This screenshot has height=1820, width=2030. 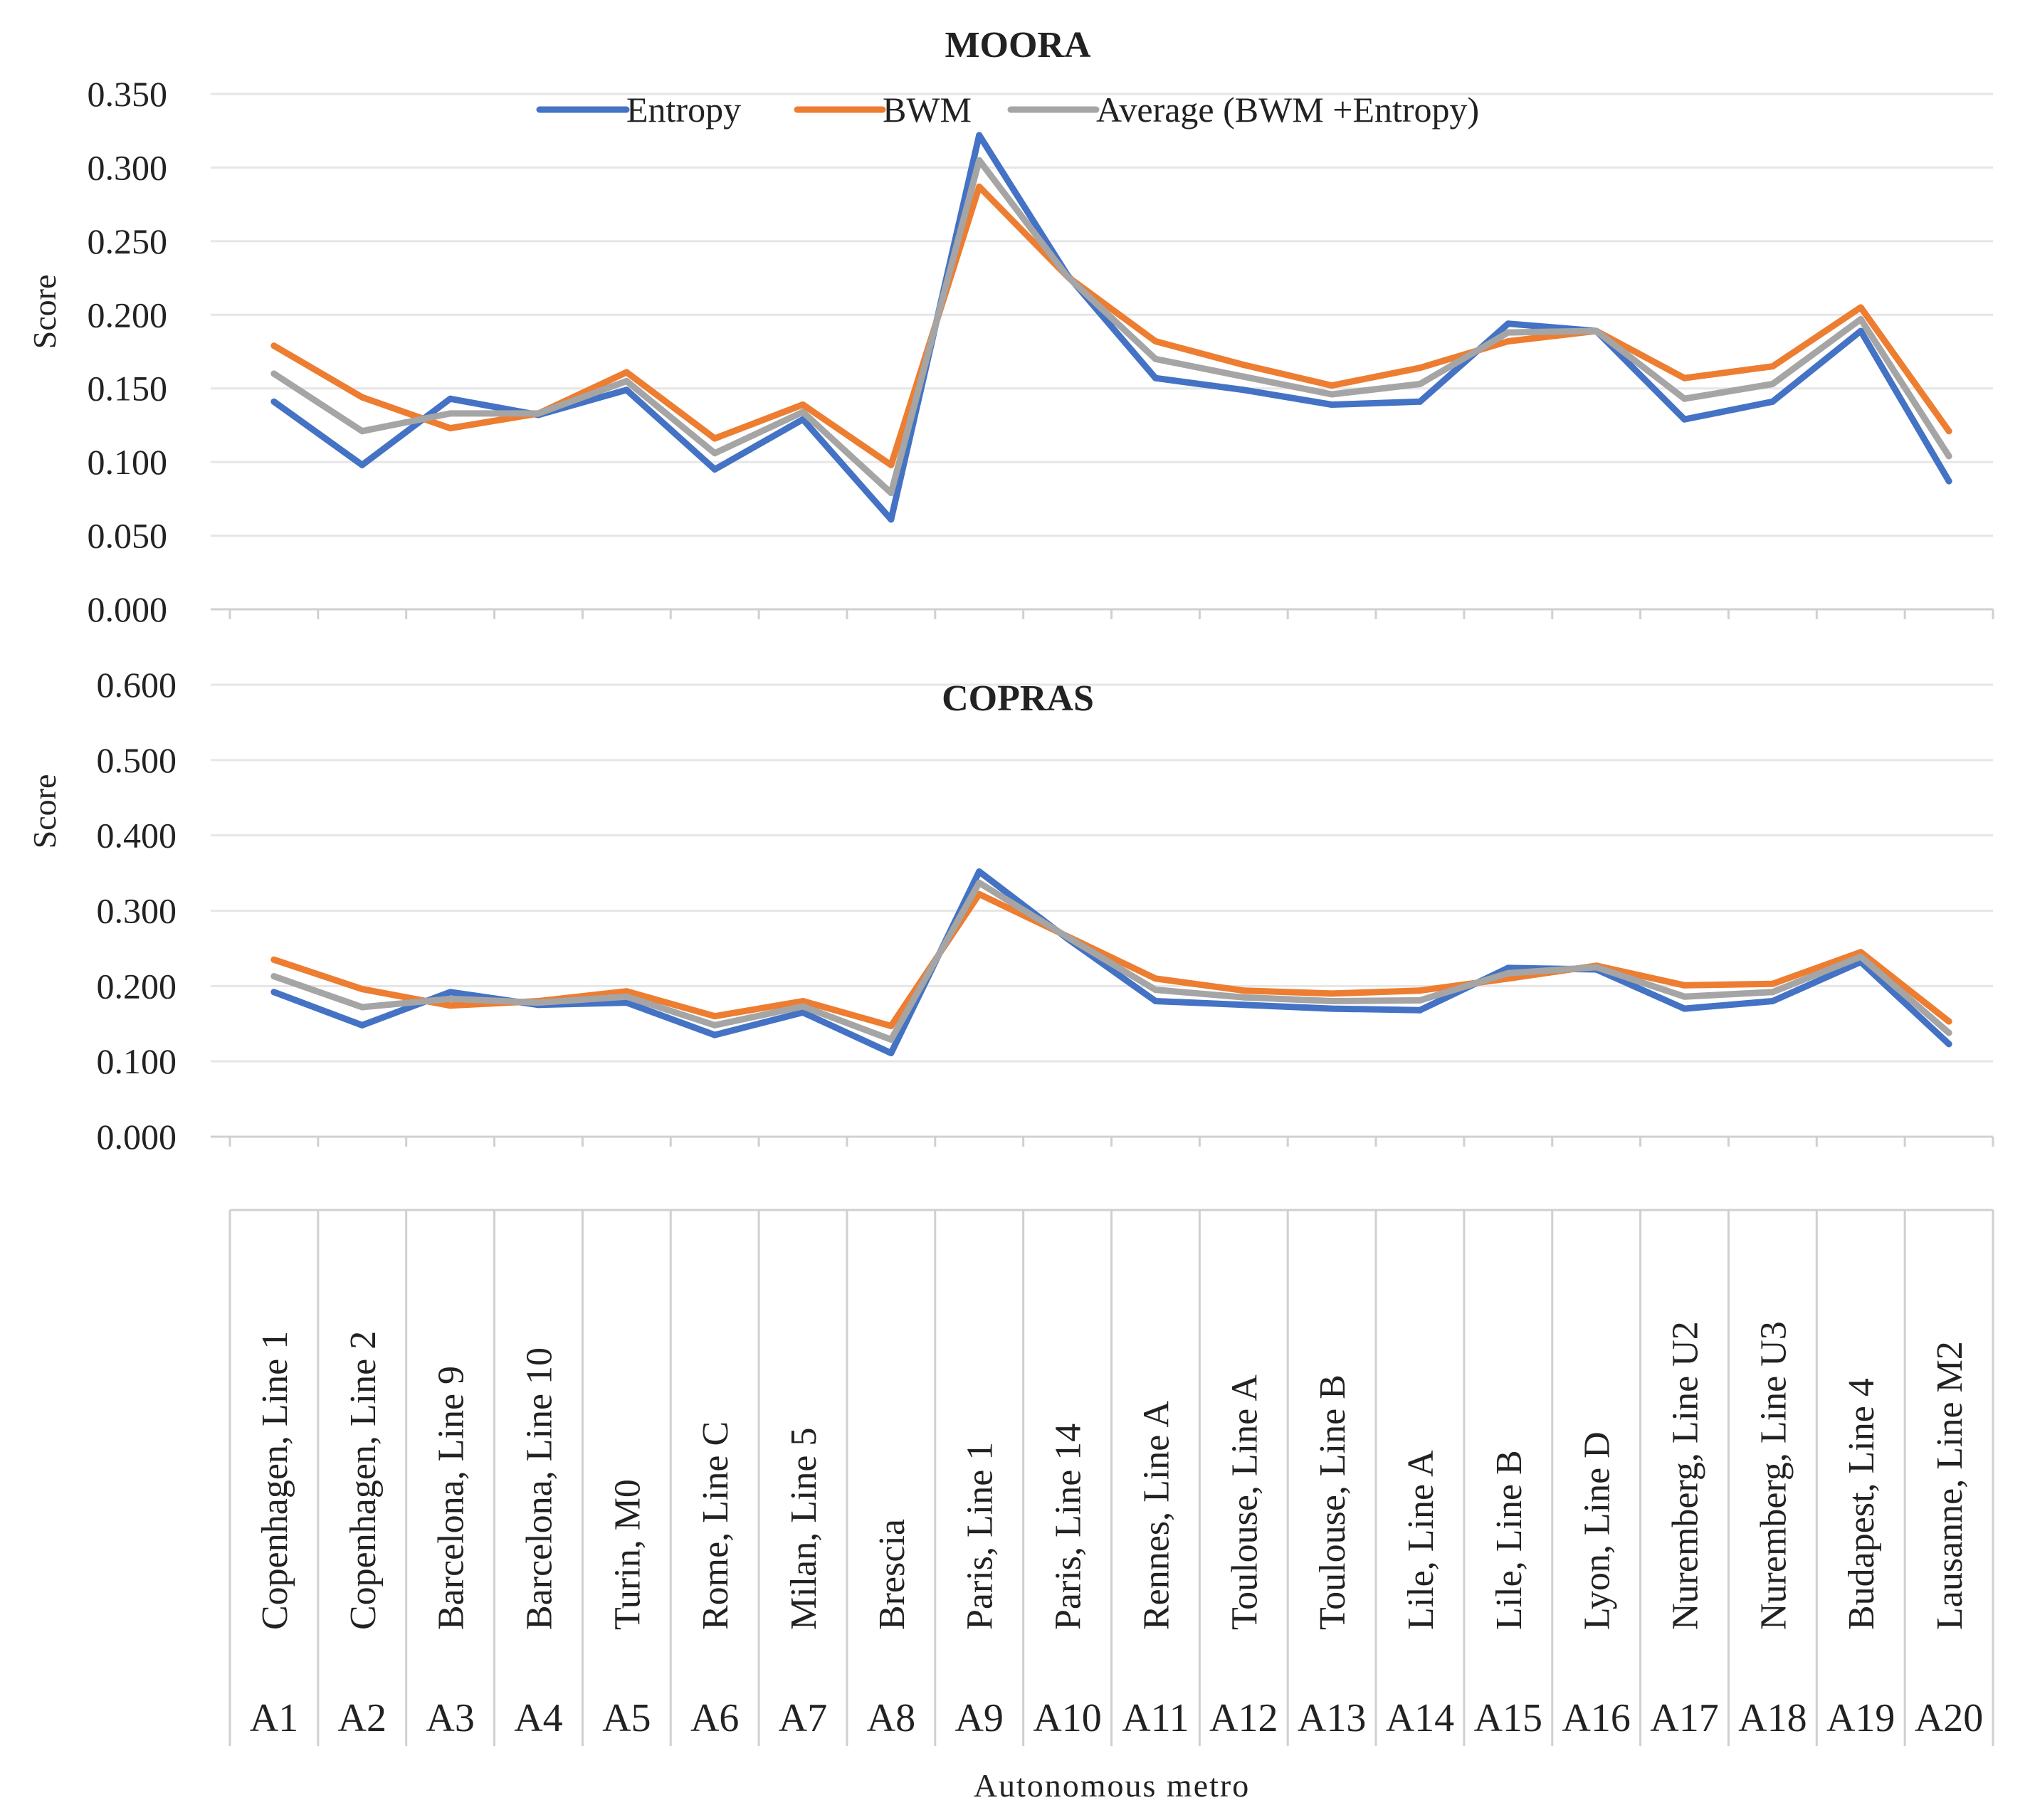 What do you see at coordinates (128, 167) in the screenshot?
I see `y-tick-label: 0.300` at bounding box center [128, 167].